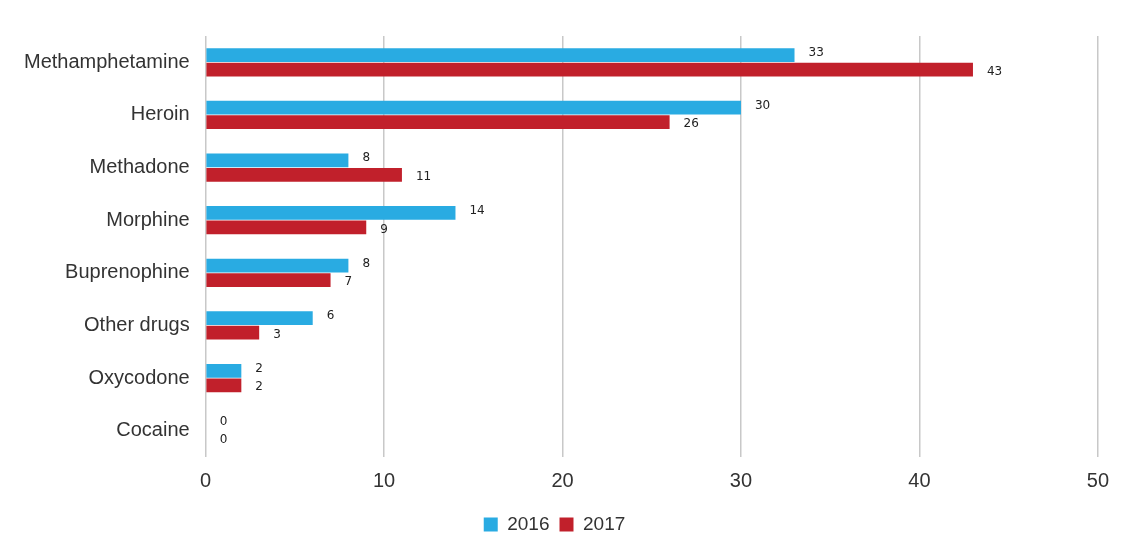  Describe the element at coordinates (1097, 479) in the screenshot. I see `x-tick-label: 50` at that location.